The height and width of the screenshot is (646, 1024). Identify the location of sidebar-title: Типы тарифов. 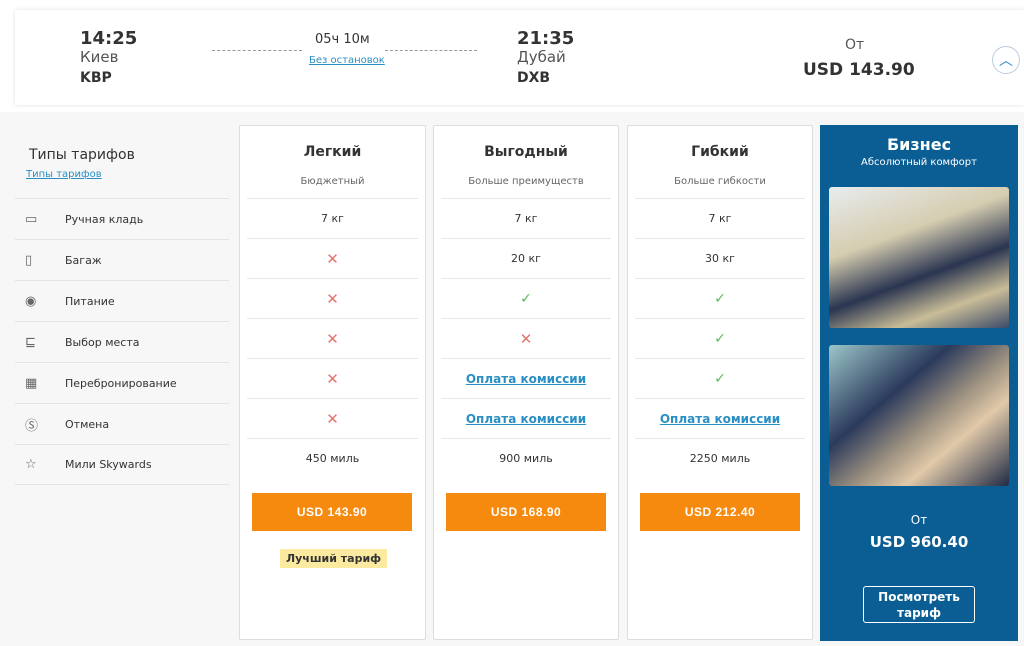
(82, 155).